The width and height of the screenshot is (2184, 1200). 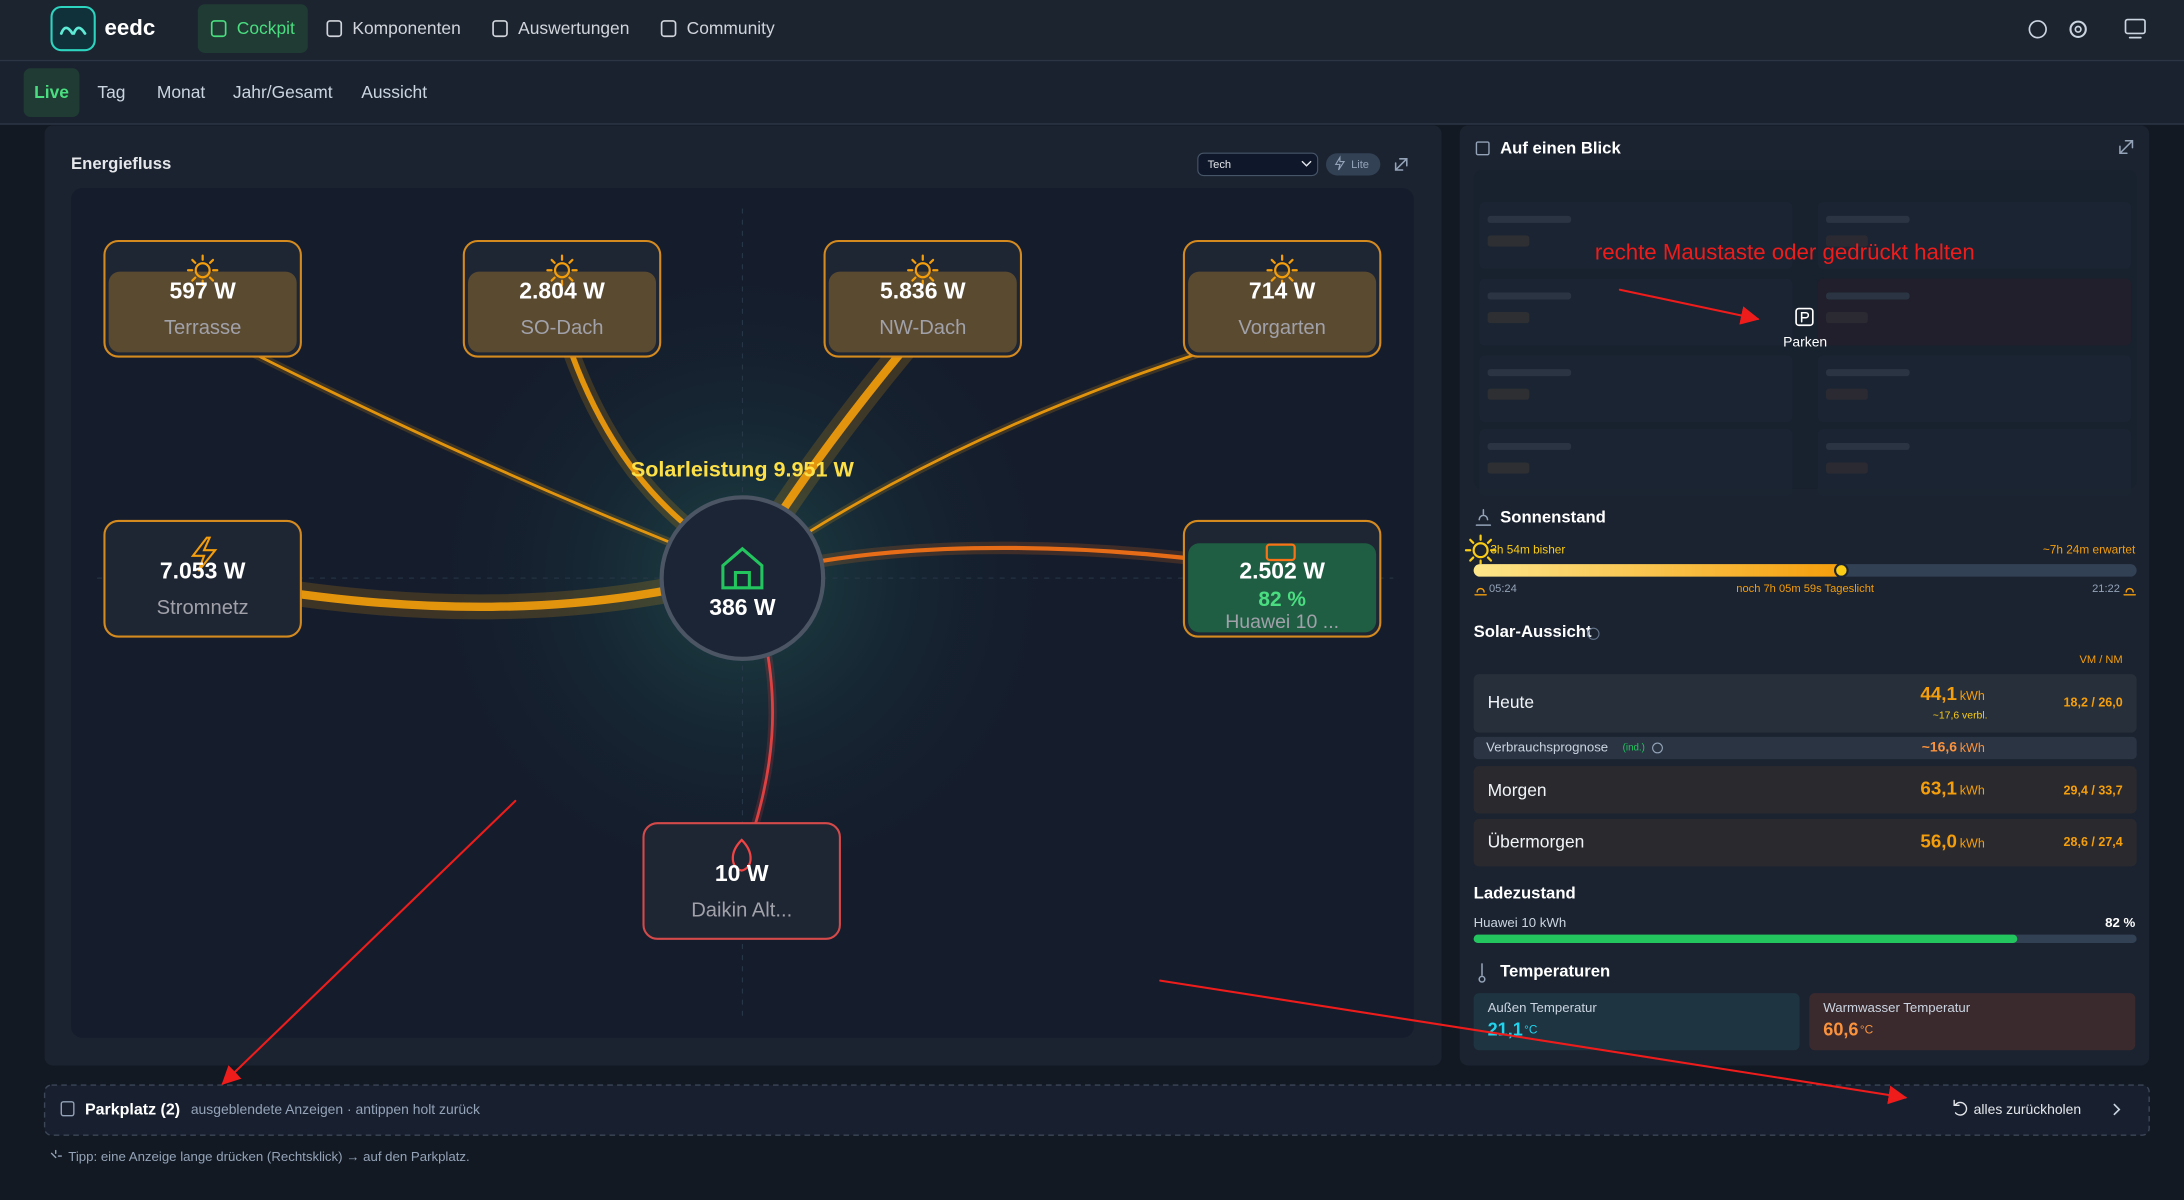 What do you see at coordinates (2120, 922) in the screenshot?
I see `battery-soc: 82 %` at bounding box center [2120, 922].